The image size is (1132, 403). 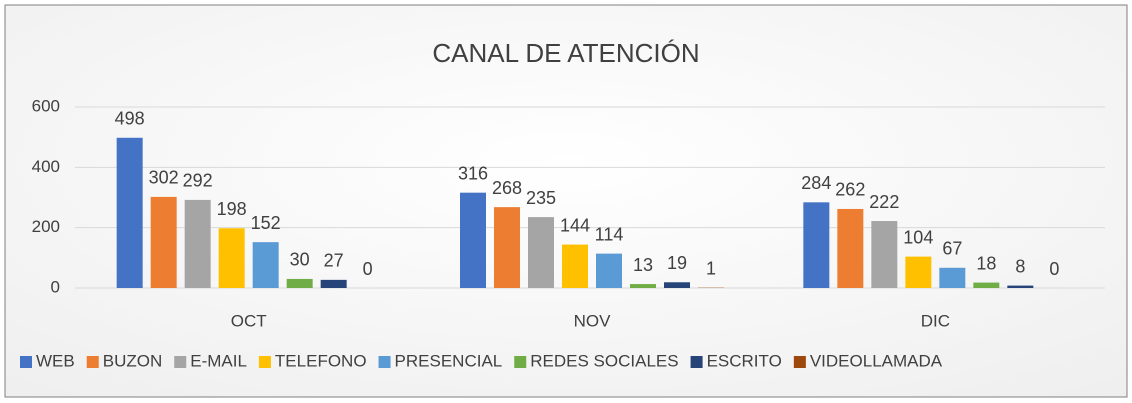 What do you see at coordinates (918, 237) in the screenshot?
I see `data-label: 104` at bounding box center [918, 237].